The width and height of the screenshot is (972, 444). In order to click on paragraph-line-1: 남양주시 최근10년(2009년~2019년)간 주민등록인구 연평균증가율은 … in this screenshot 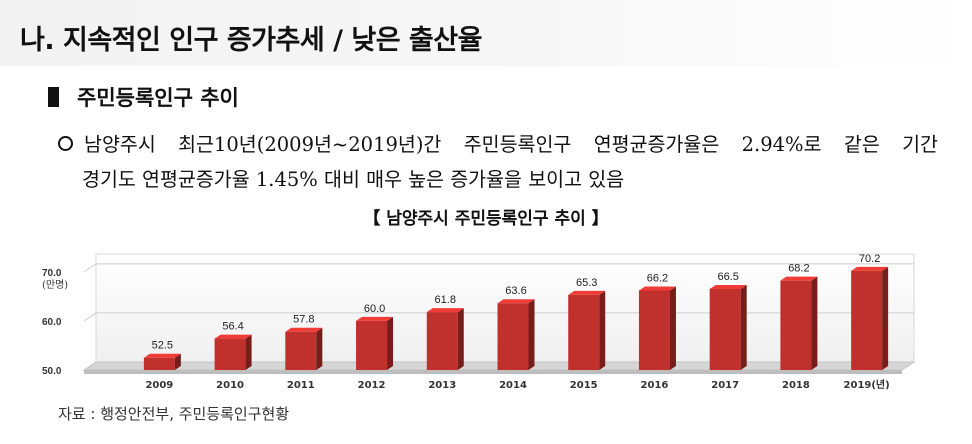, I will do `click(498, 144)`.